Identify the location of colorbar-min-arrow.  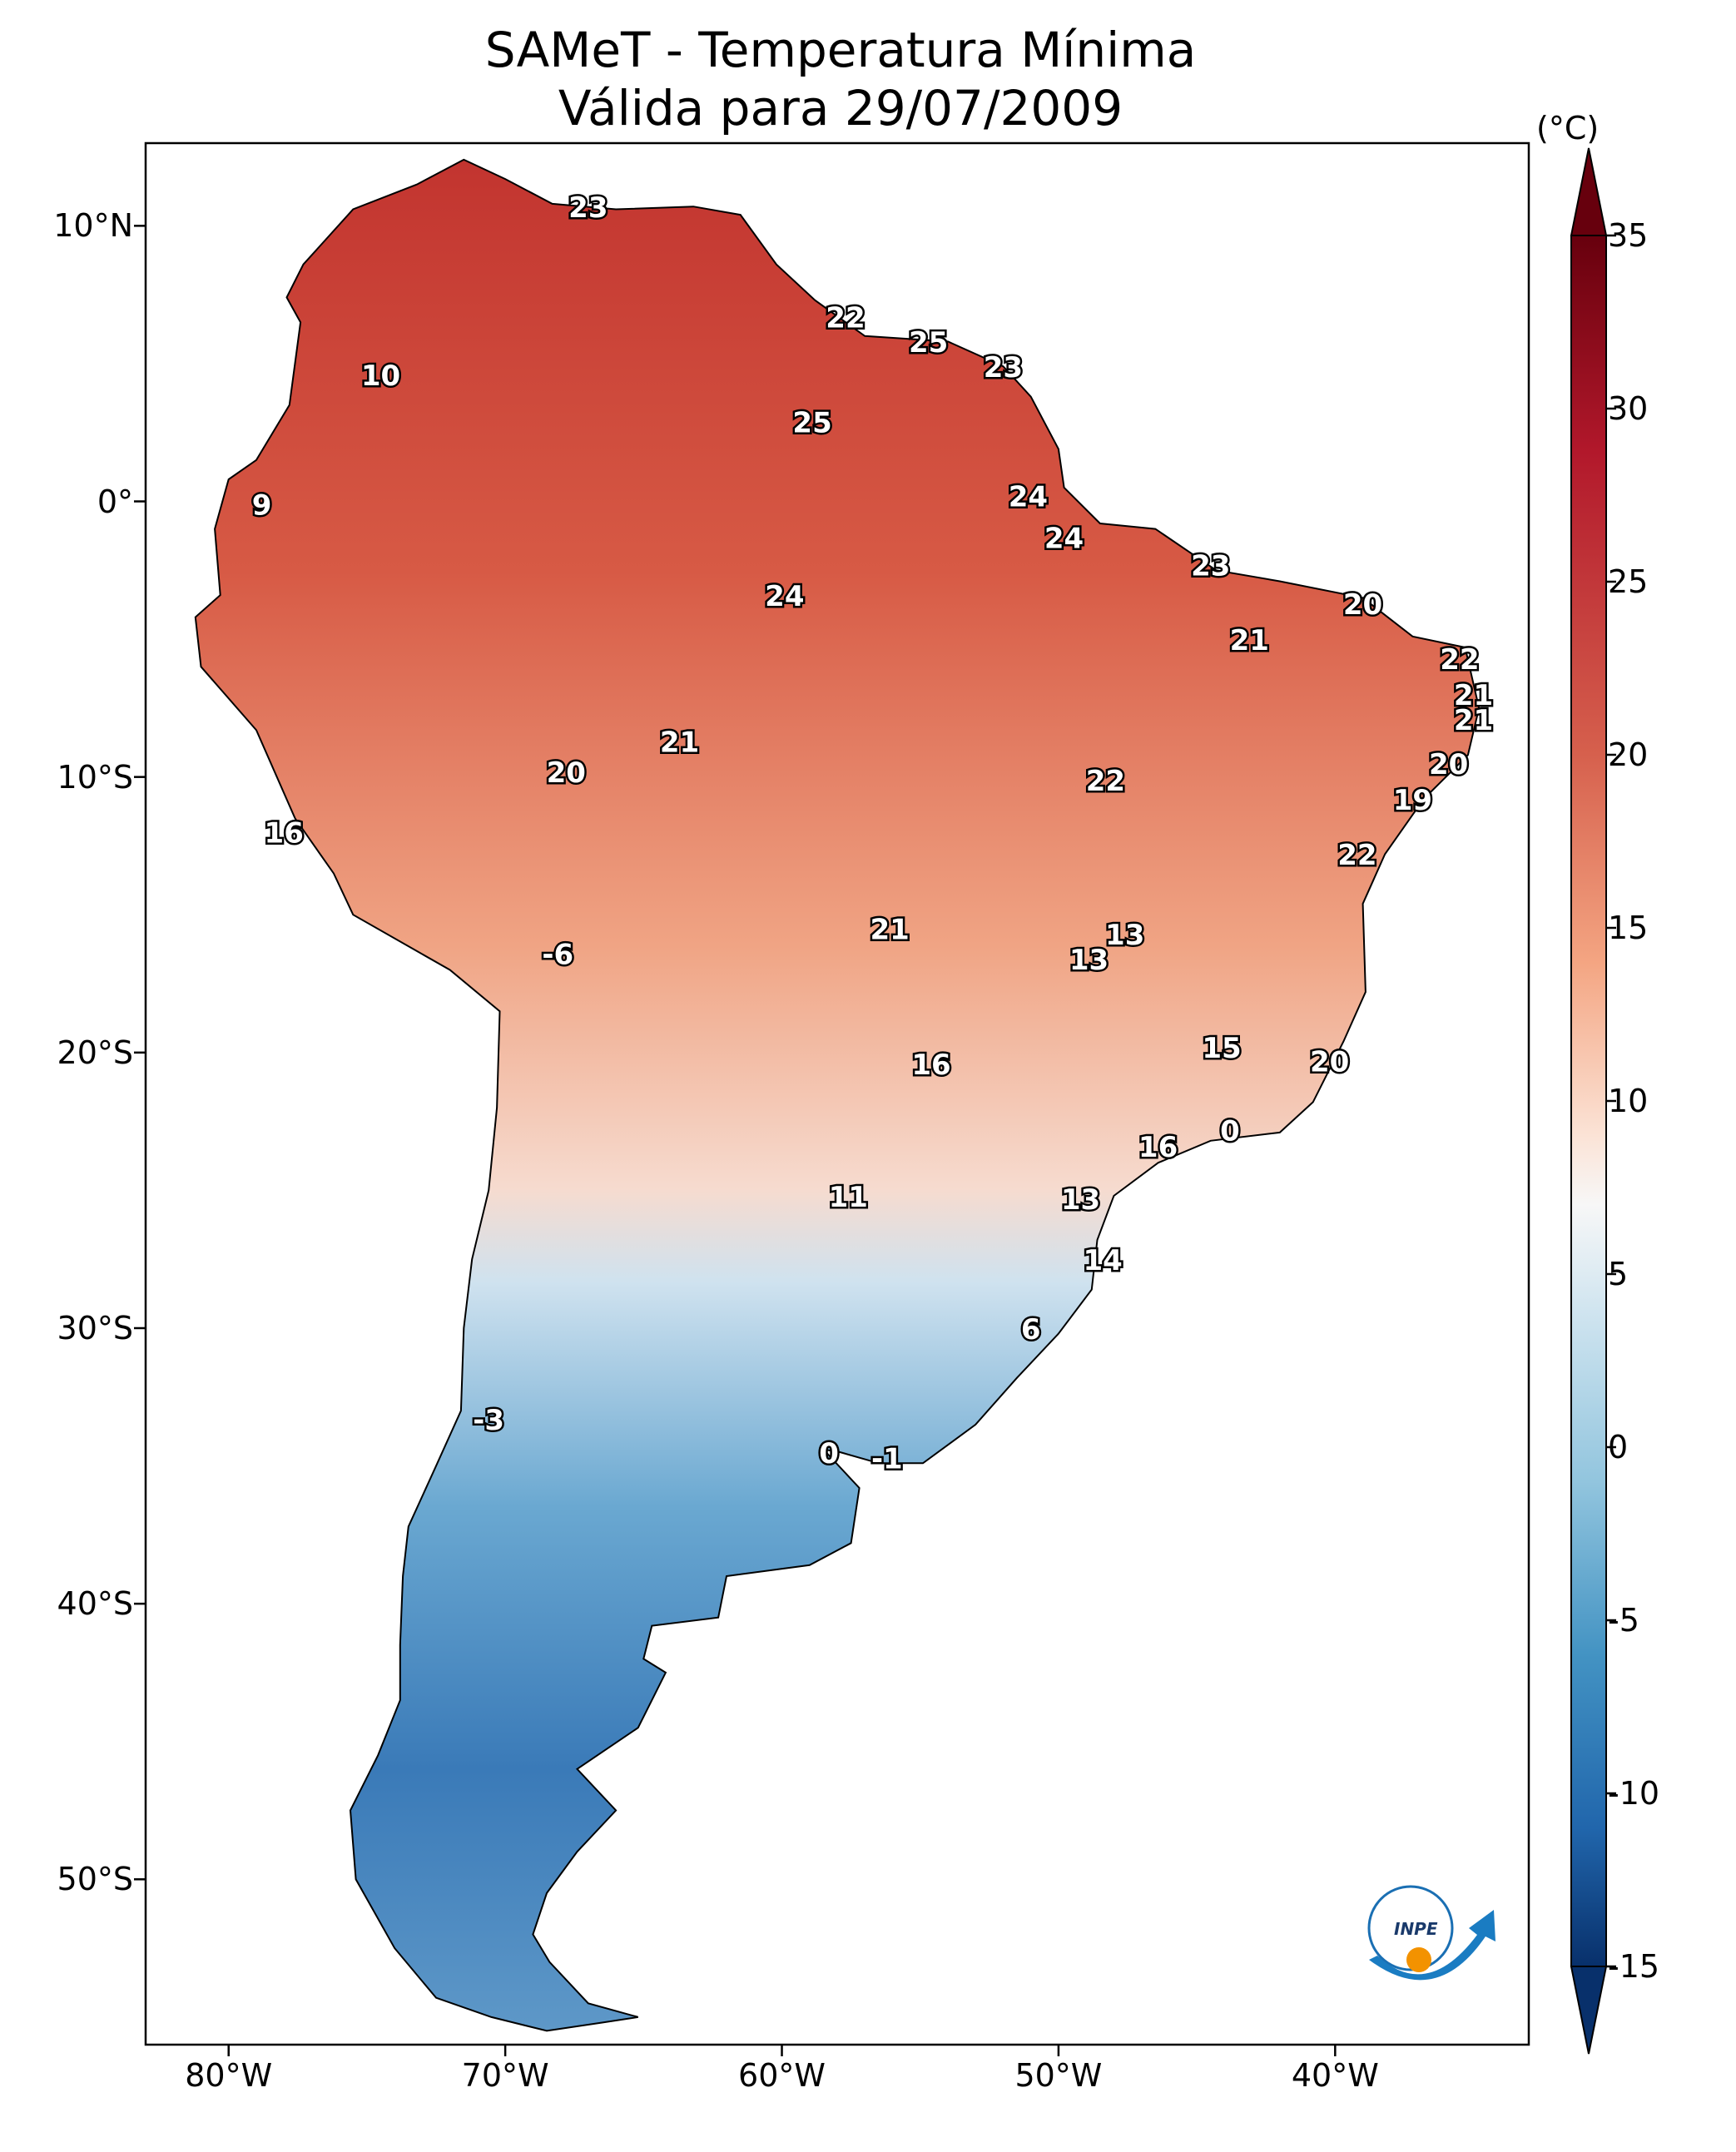
(1589, 2010).